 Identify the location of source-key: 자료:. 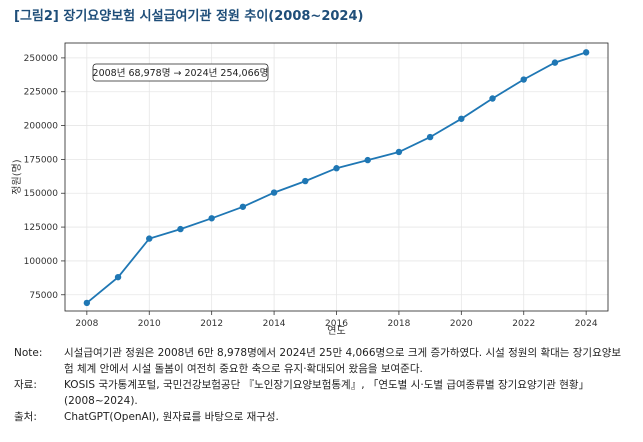
(25, 385).